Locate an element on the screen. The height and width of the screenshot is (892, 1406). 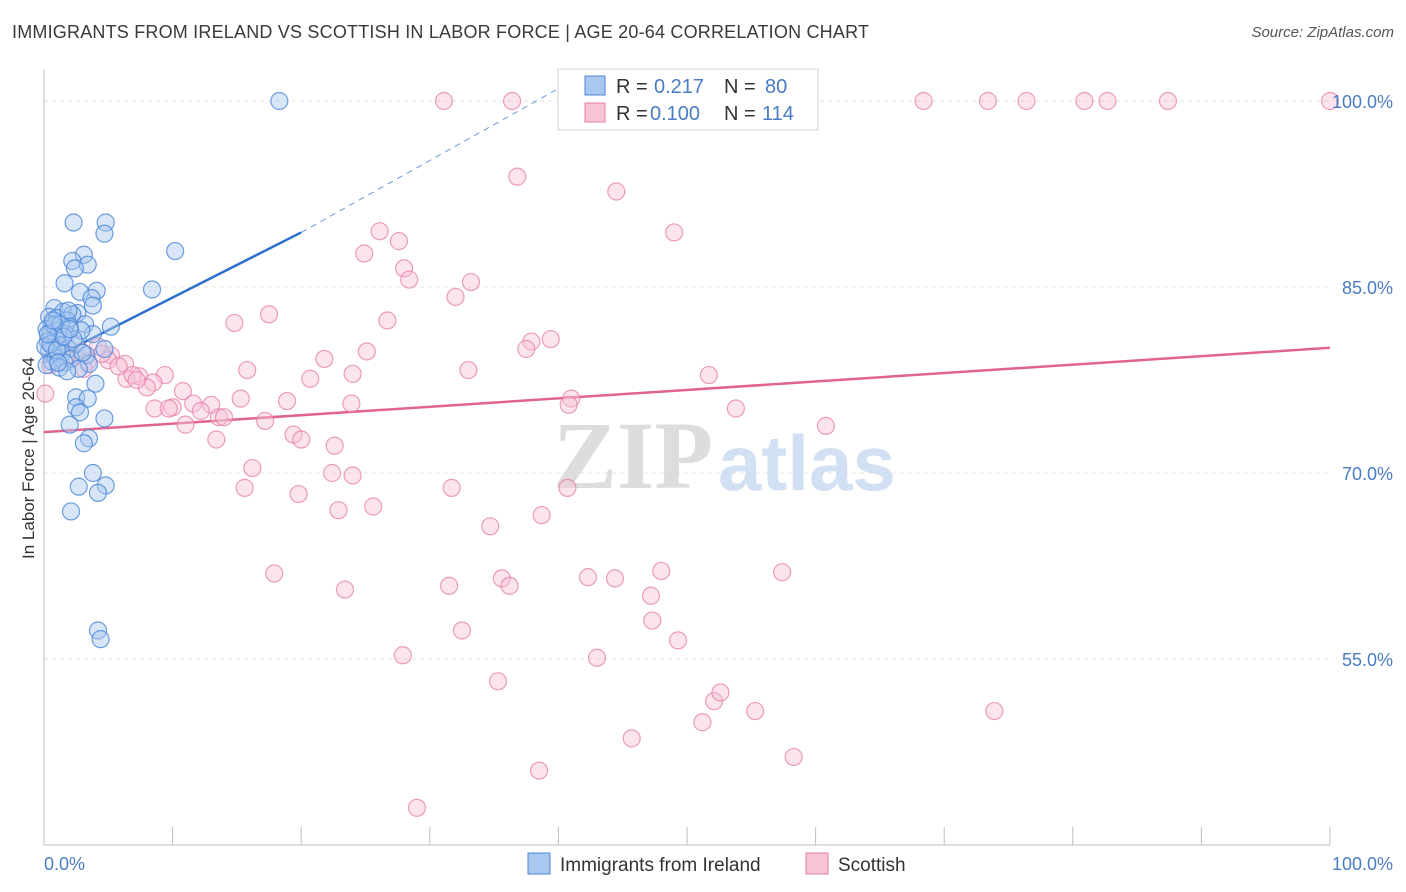
stats-legend: R = 0.217 N = 80 R = 0.100 N = 114 is located at coordinates (688, 99).